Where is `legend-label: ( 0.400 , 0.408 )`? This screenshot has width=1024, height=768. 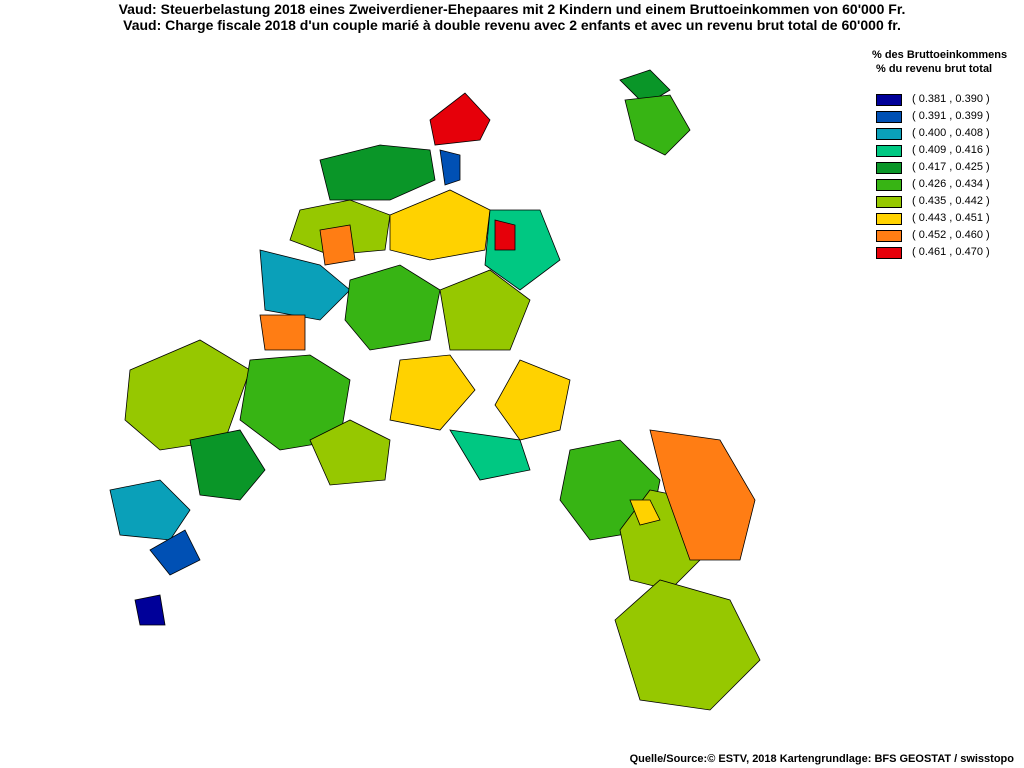 legend-label: ( 0.400 , 0.408 ) is located at coordinates (951, 133).